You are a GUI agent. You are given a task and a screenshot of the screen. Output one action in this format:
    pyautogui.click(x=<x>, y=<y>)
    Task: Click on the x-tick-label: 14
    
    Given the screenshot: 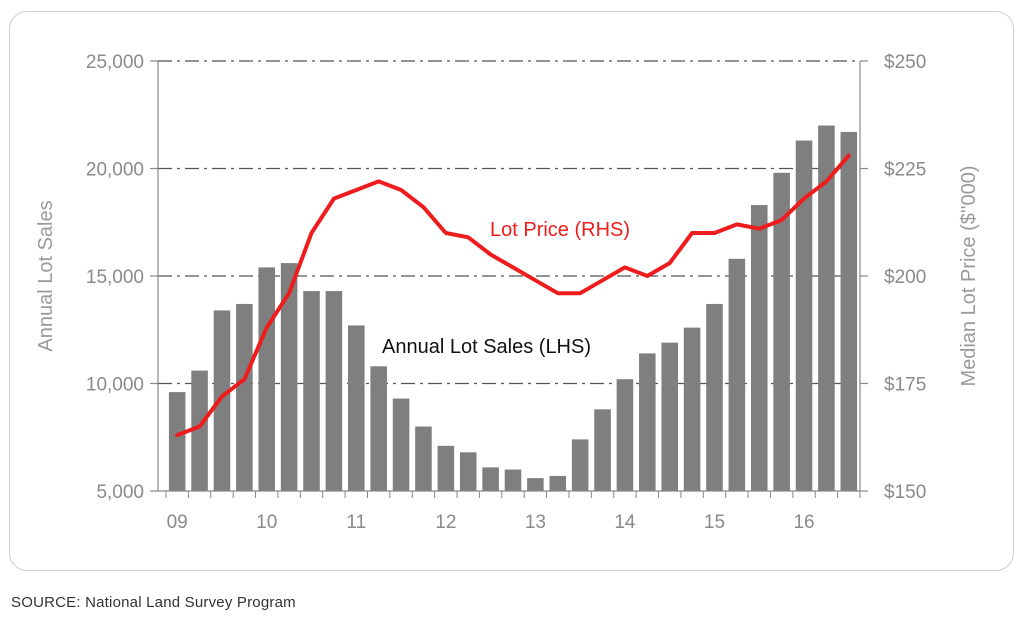 What is the action you would take?
    pyautogui.click(x=625, y=522)
    